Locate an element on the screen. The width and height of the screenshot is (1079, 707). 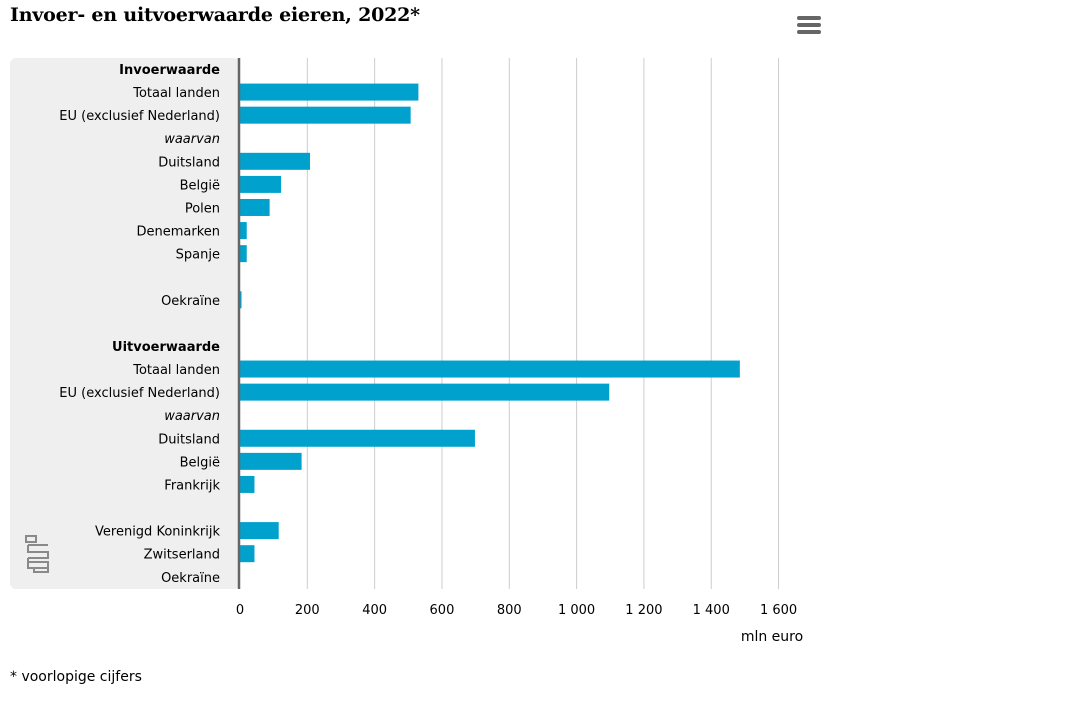
x-tick-label: 400 is located at coordinates (374, 610).